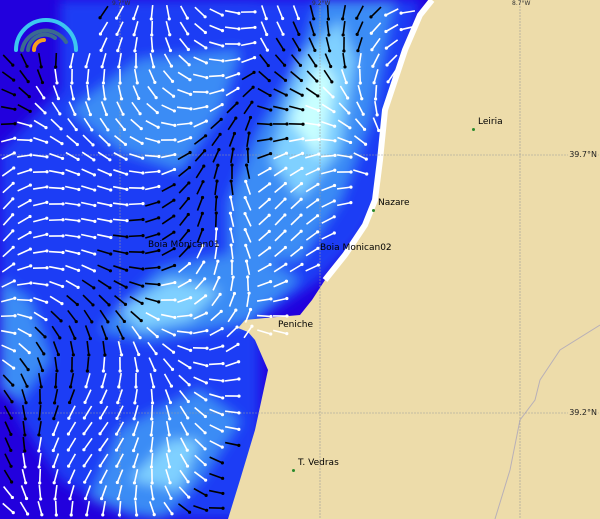  I want to click on place-leiria: Leiria, so click(490, 122).